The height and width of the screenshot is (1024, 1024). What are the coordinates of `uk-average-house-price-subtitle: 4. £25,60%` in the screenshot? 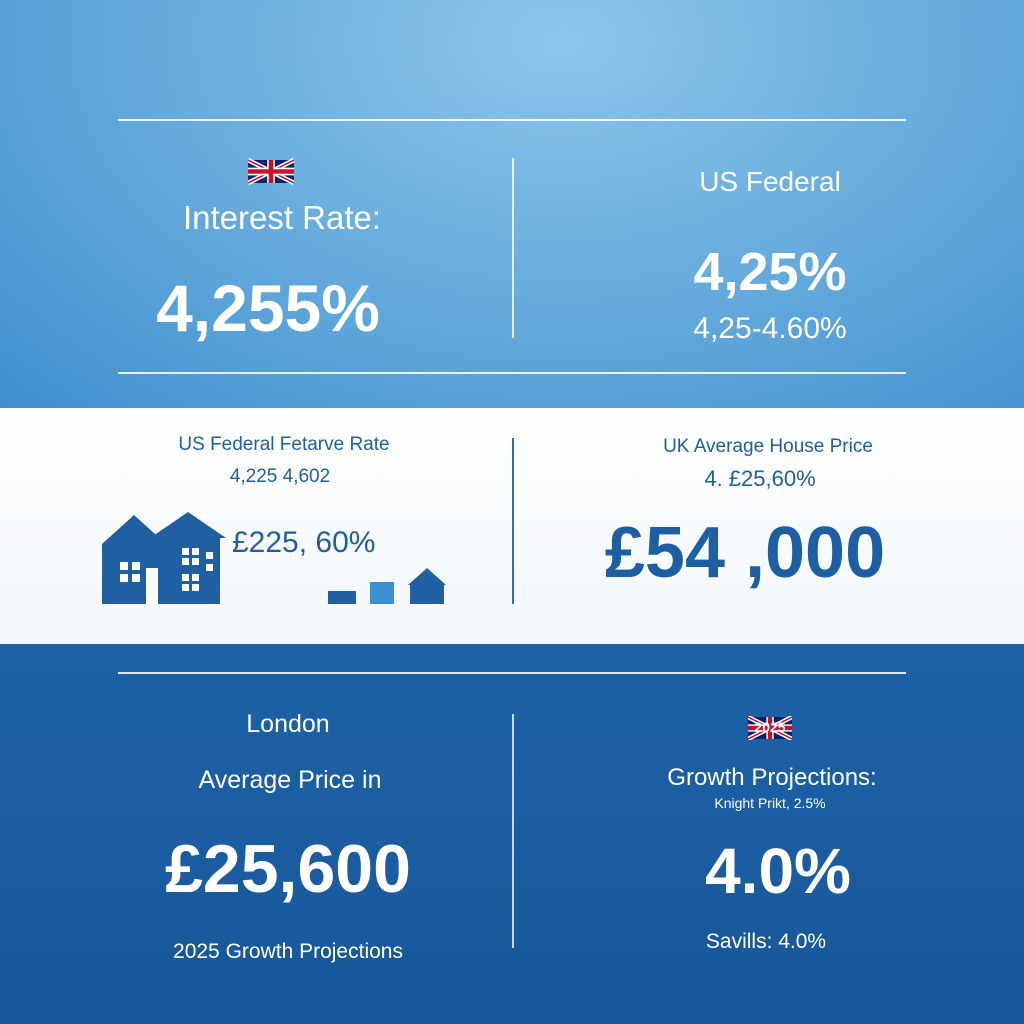 It's located at (760, 478).